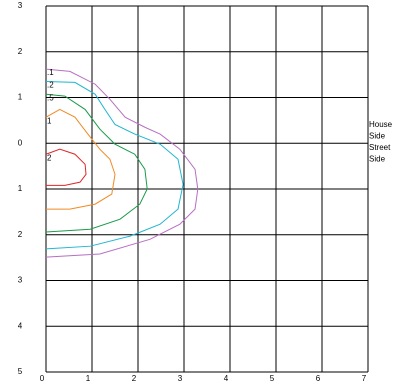 The width and height of the screenshot is (406, 386). What do you see at coordinates (49, 157) in the screenshot?
I see `contour-label: 2` at bounding box center [49, 157].